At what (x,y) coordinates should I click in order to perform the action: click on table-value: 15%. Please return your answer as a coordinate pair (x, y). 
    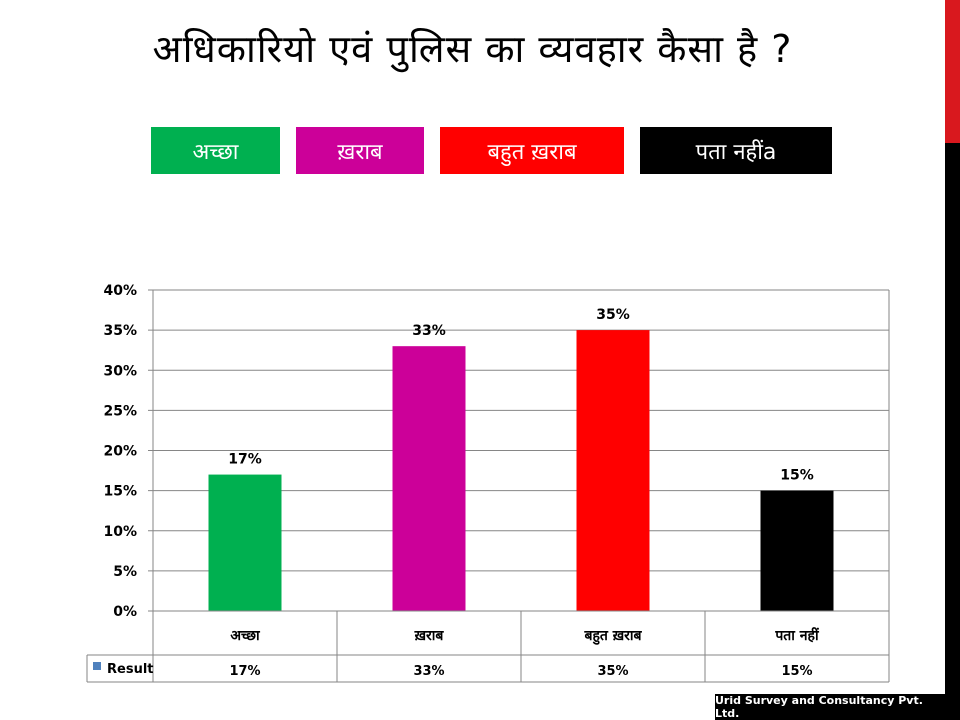
    Looking at the image, I should click on (796, 671).